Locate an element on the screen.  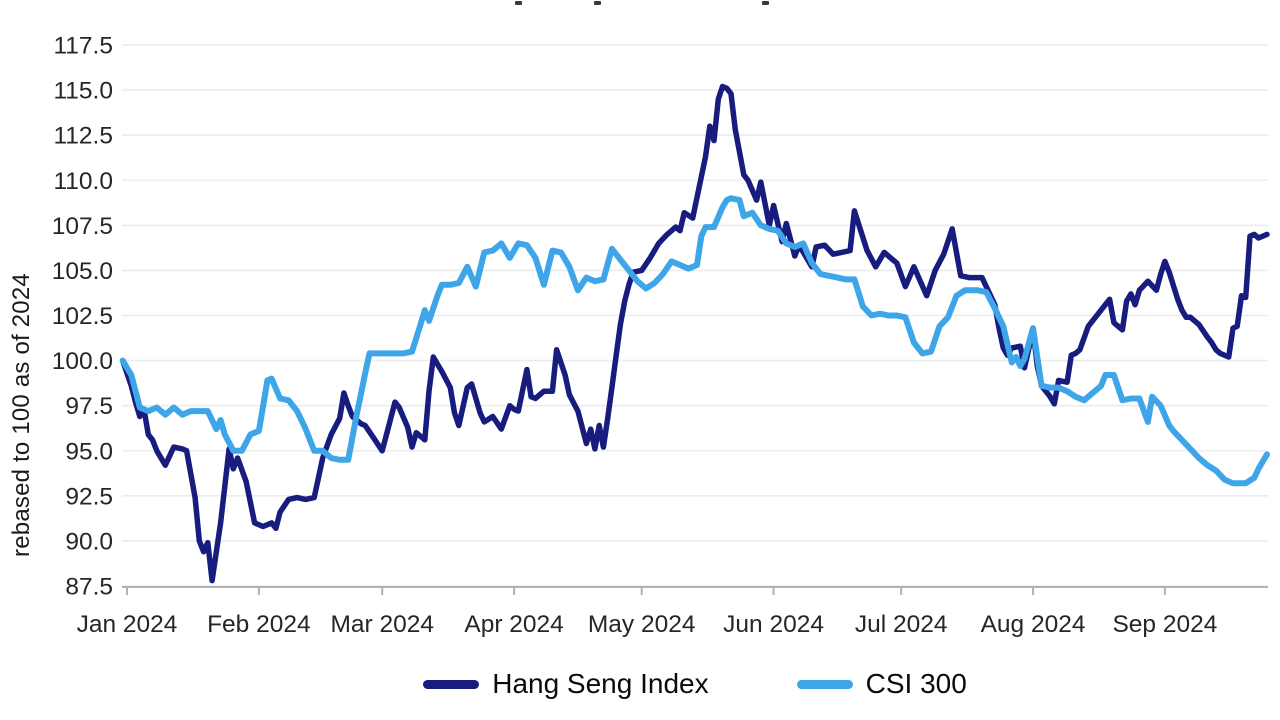
y-tick-label: 90.0 is located at coordinates (89, 541).